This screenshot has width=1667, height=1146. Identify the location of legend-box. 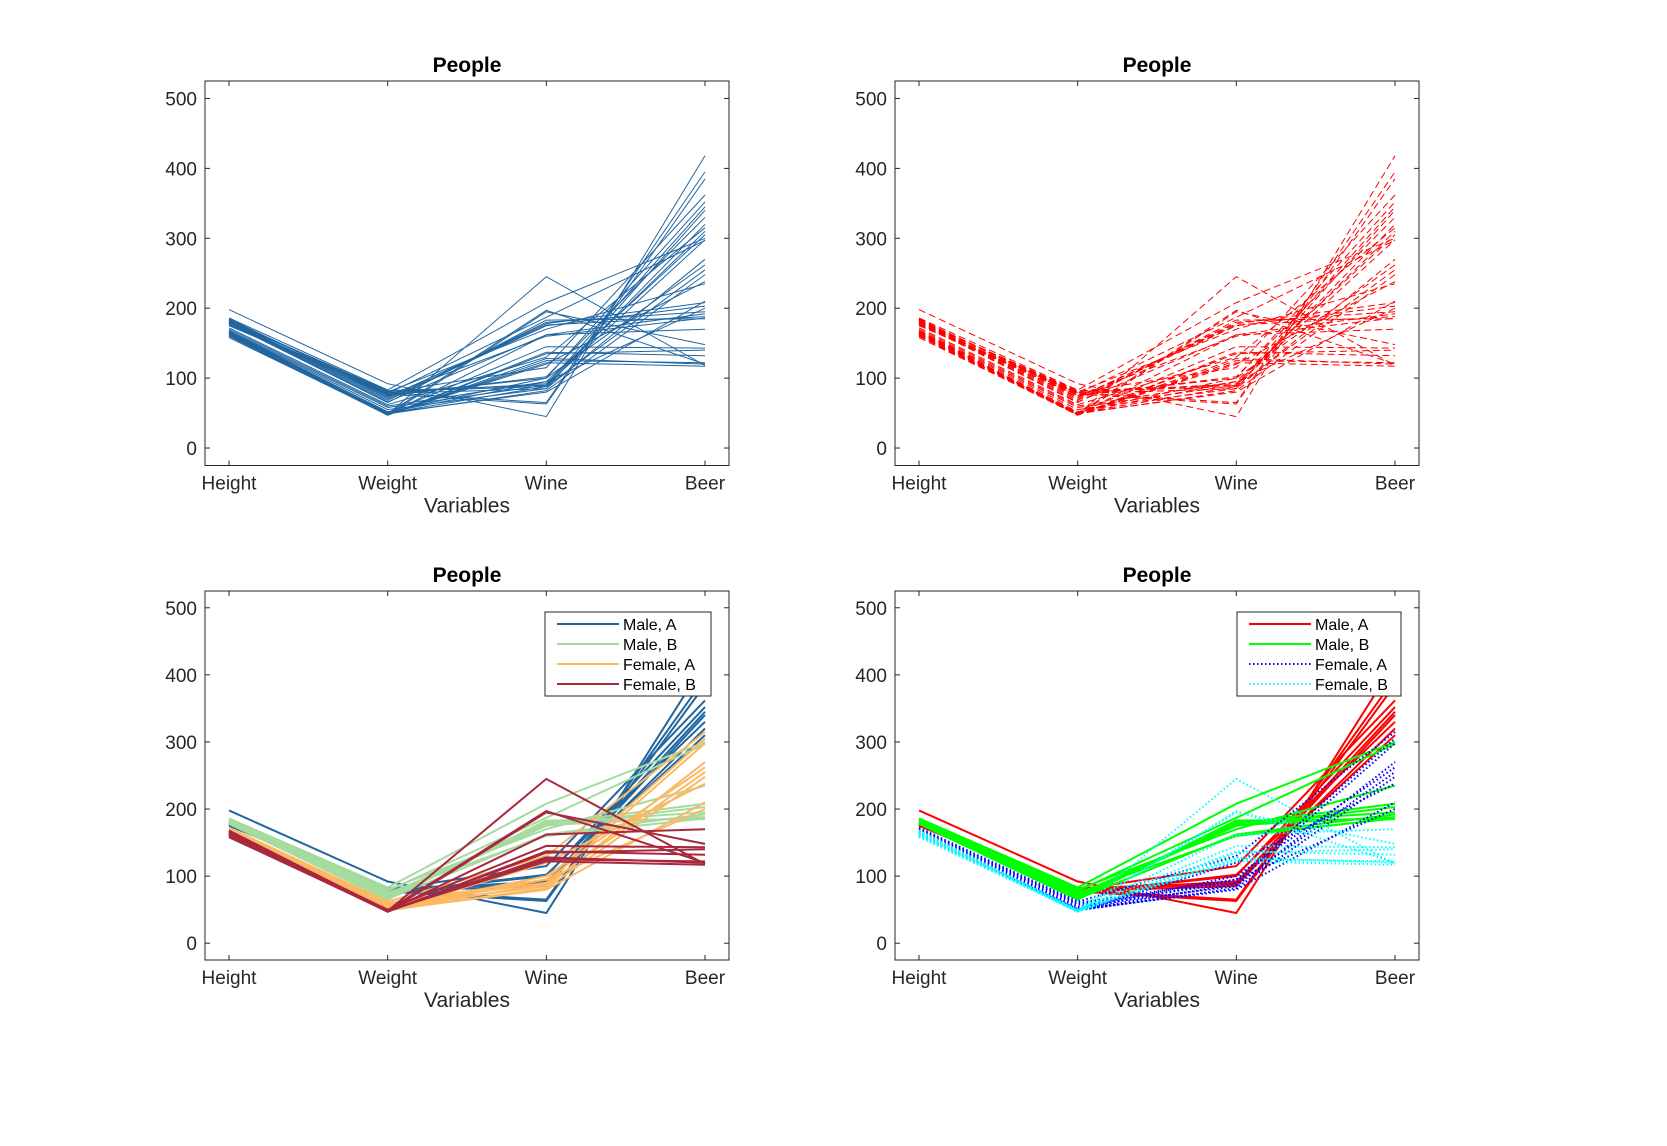
(628, 654).